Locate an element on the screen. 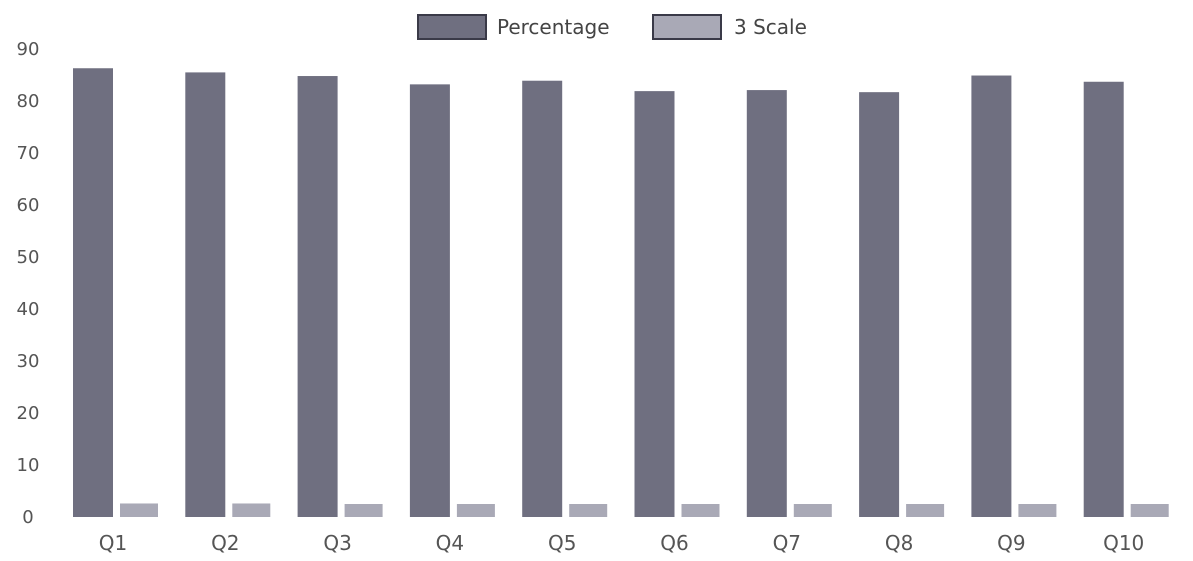  y-tick-label: 70 is located at coordinates (28, 153).